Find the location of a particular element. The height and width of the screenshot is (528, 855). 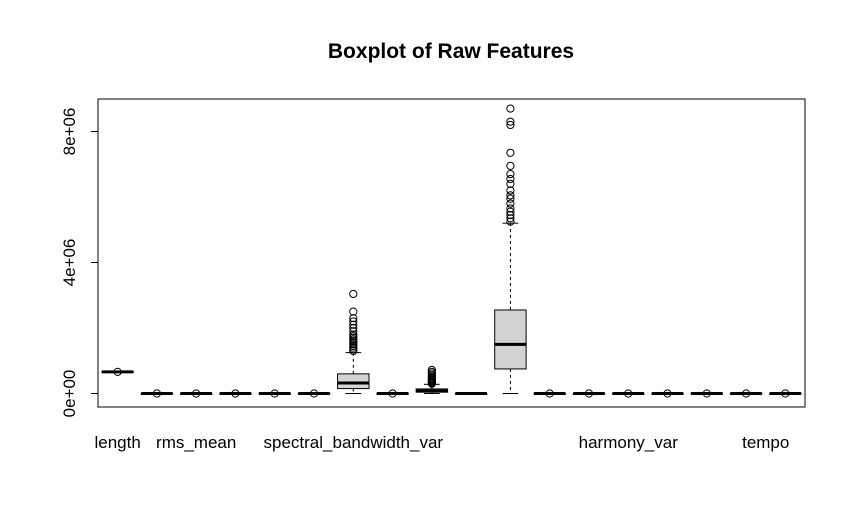

y-tick-label-0: 0e+00 is located at coordinates (69, 394).